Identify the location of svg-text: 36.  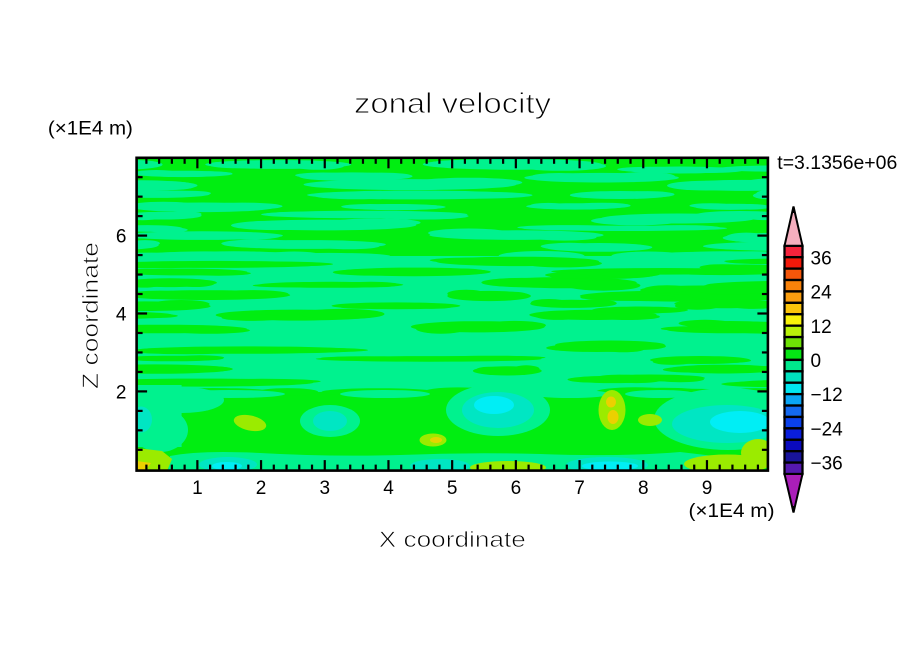
(821, 258).